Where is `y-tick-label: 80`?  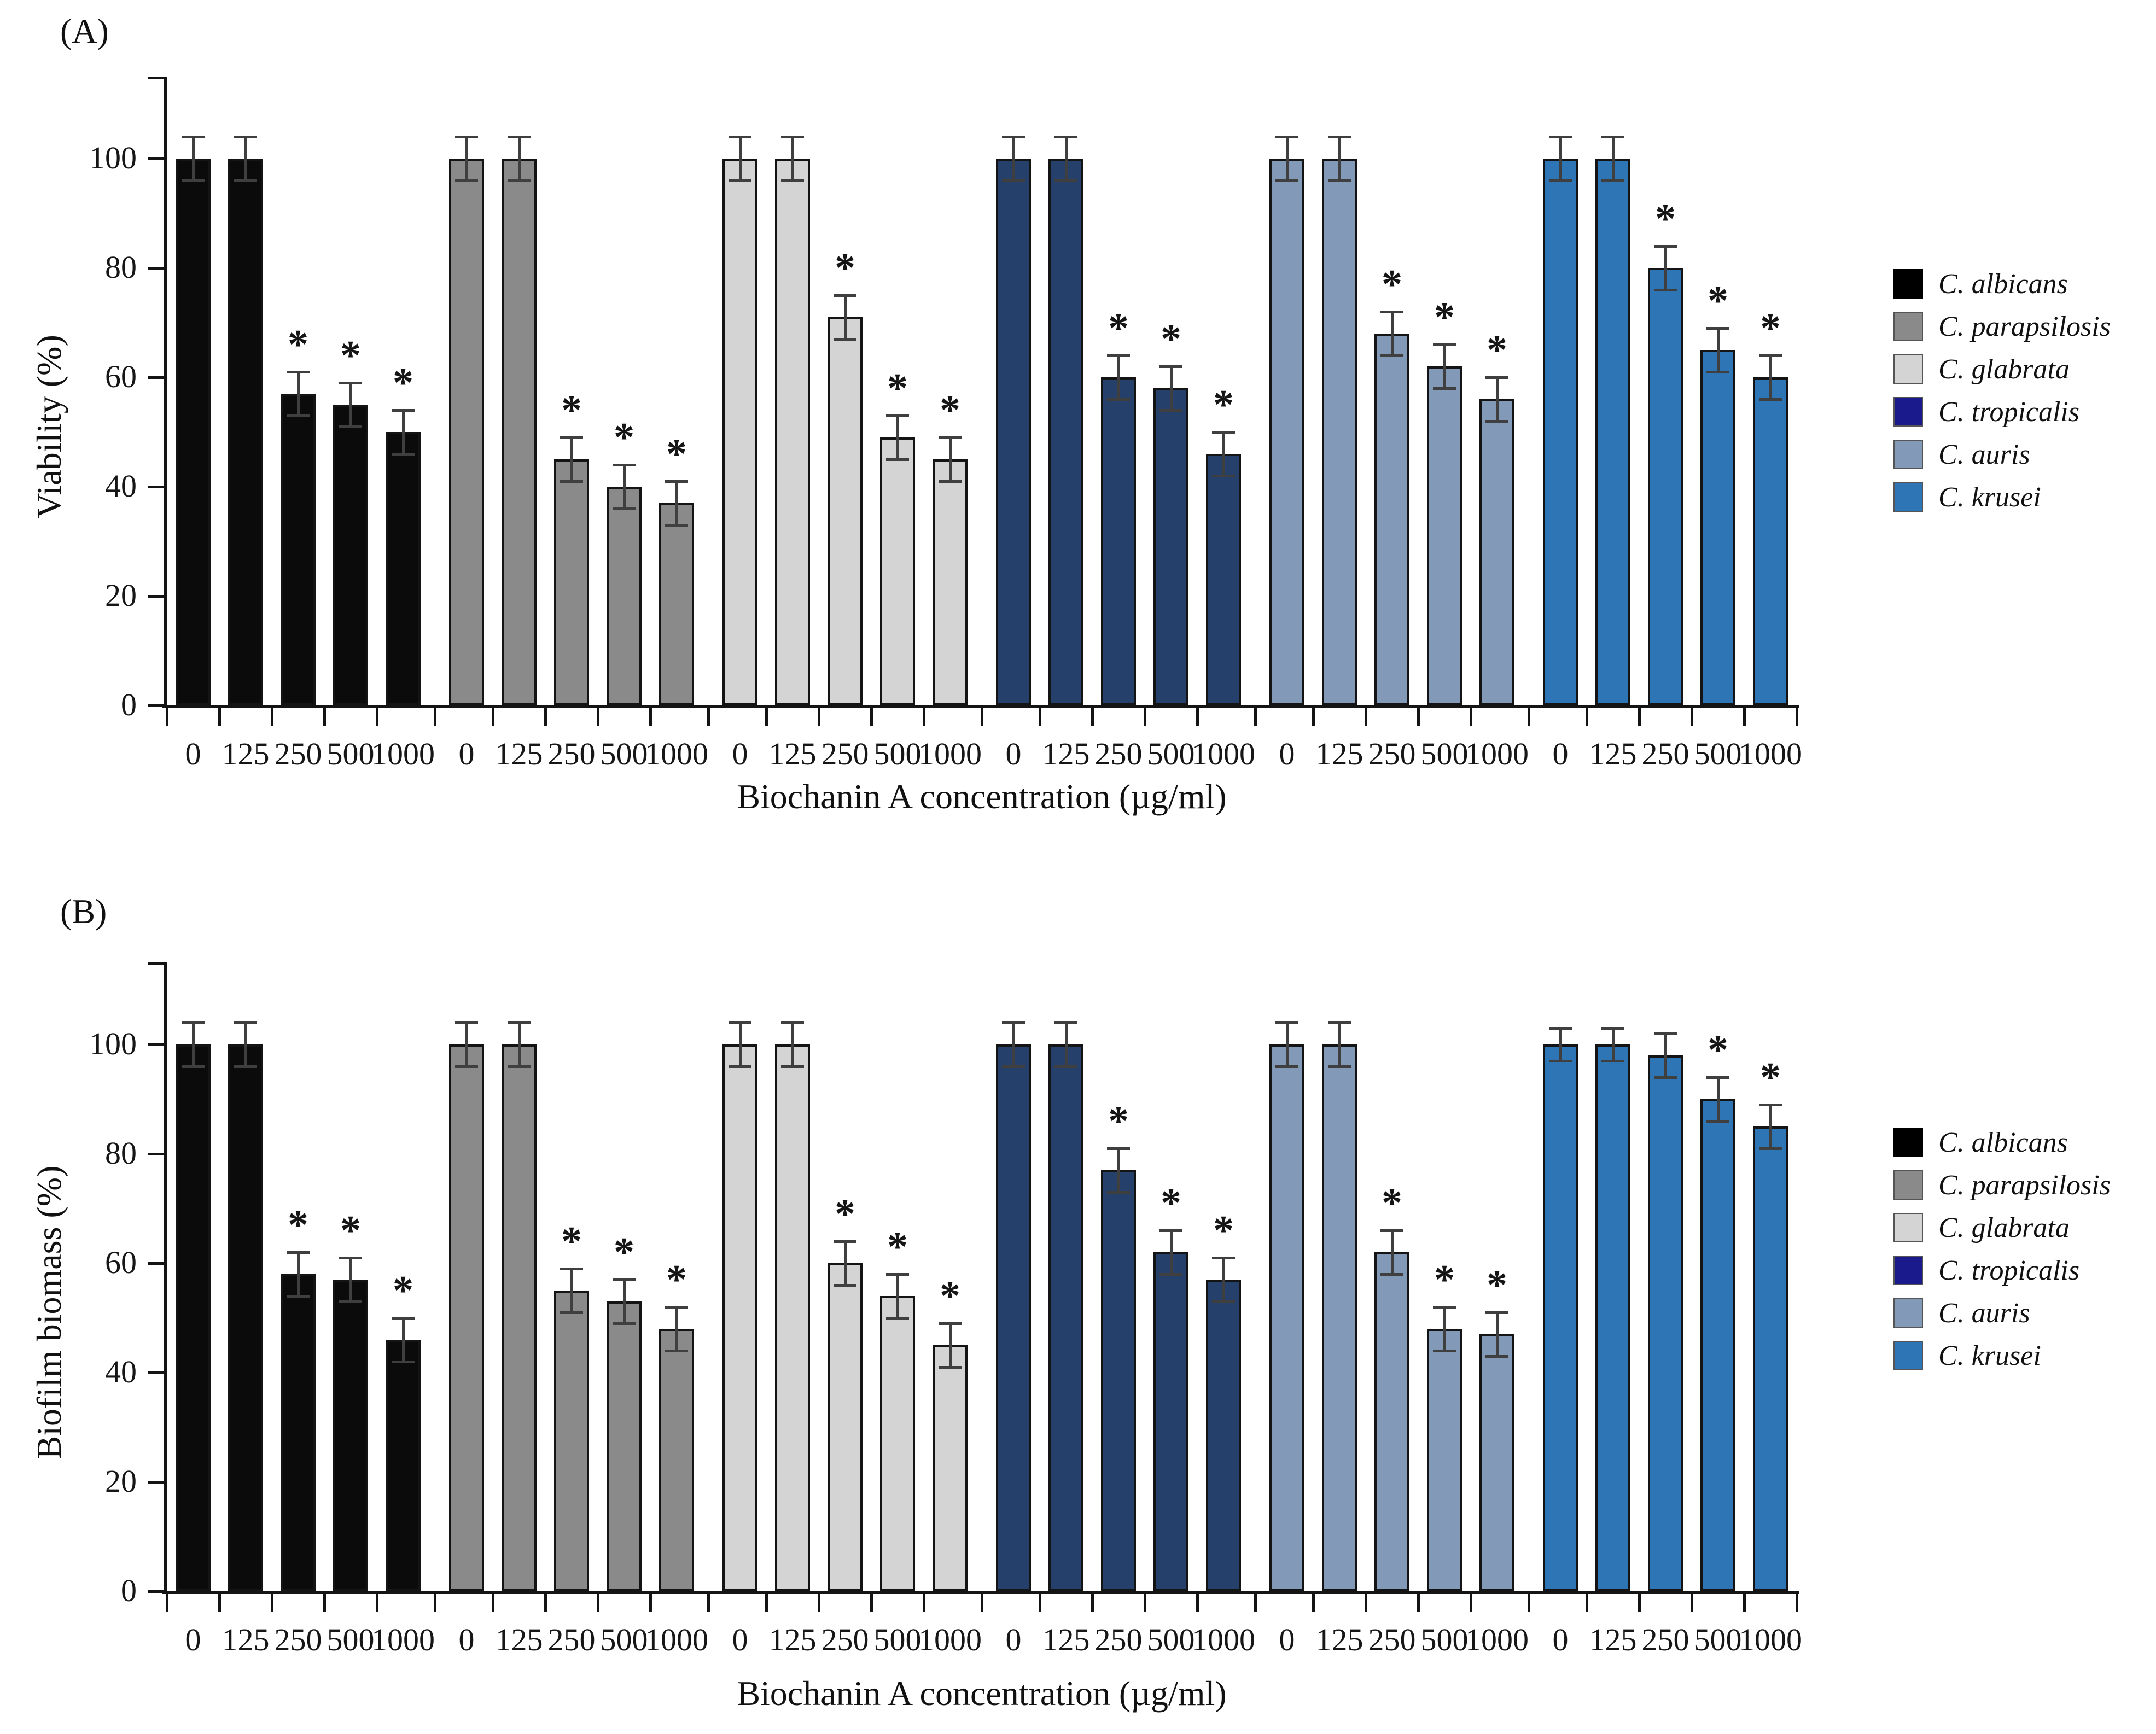
y-tick-label: 80 is located at coordinates (121, 267).